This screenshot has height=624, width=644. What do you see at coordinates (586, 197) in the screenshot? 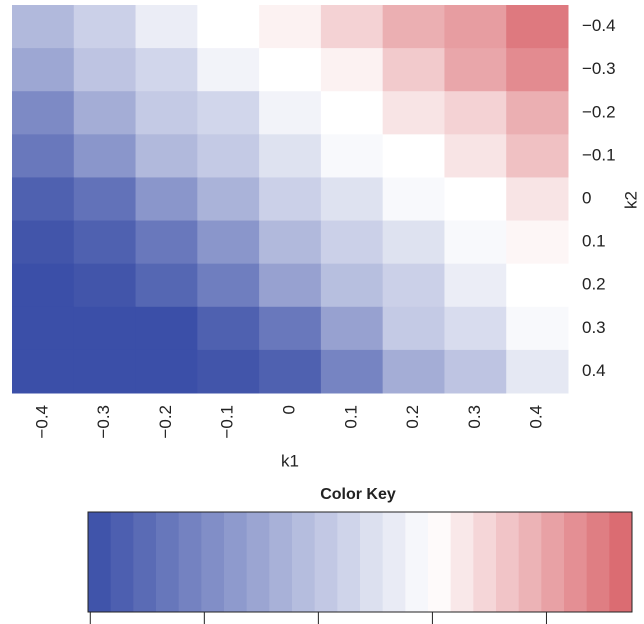
I see `y-tick-label: 0` at bounding box center [586, 197].